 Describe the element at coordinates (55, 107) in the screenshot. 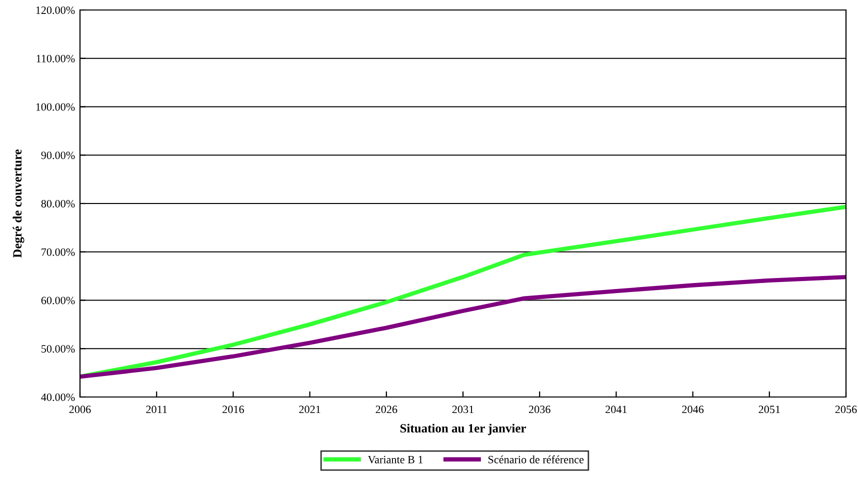

I see `y-tick-label: 100.00%` at that location.